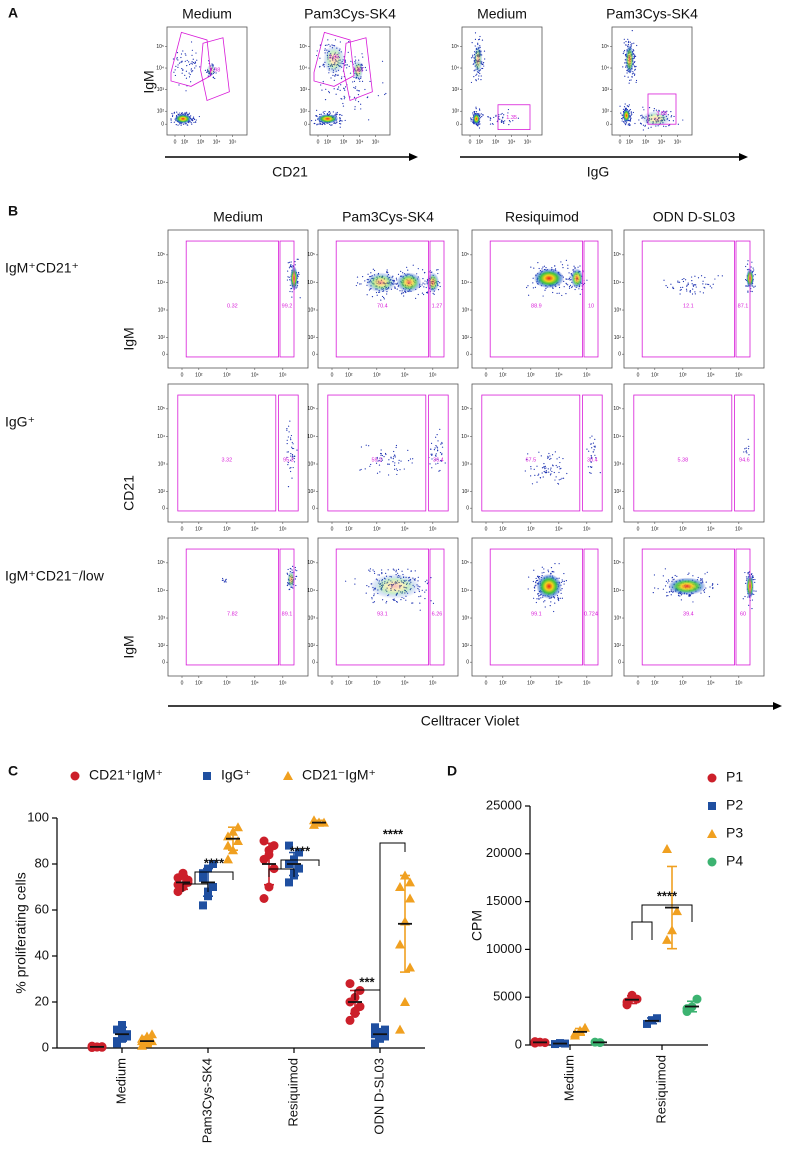 This screenshot has height=1175, width=789. I want to click on plot-frame, so click(388, 299).